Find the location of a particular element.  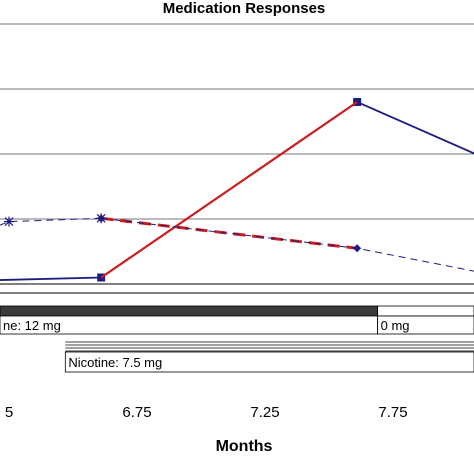

chart-title: Medication Responses is located at coordinates (244, 8).